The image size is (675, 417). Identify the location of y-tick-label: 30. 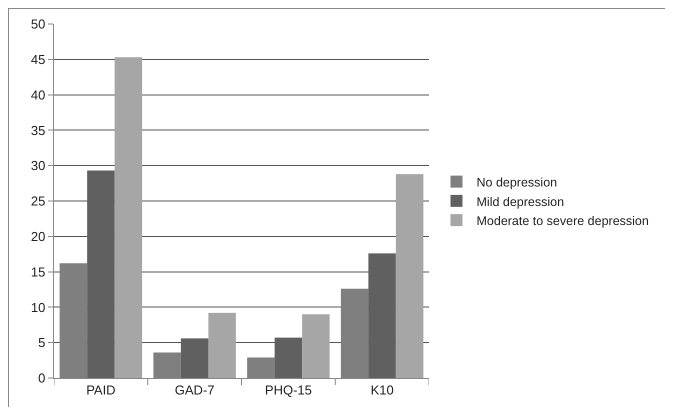
(38, 166).